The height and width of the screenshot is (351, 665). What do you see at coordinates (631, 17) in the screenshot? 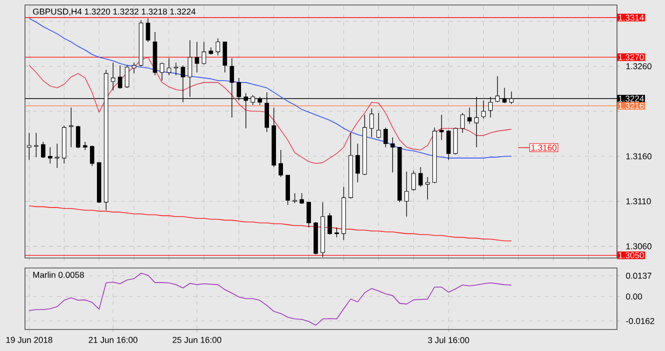
I see `ref-line-label: 1.3314` at bounding box center [631, 17].